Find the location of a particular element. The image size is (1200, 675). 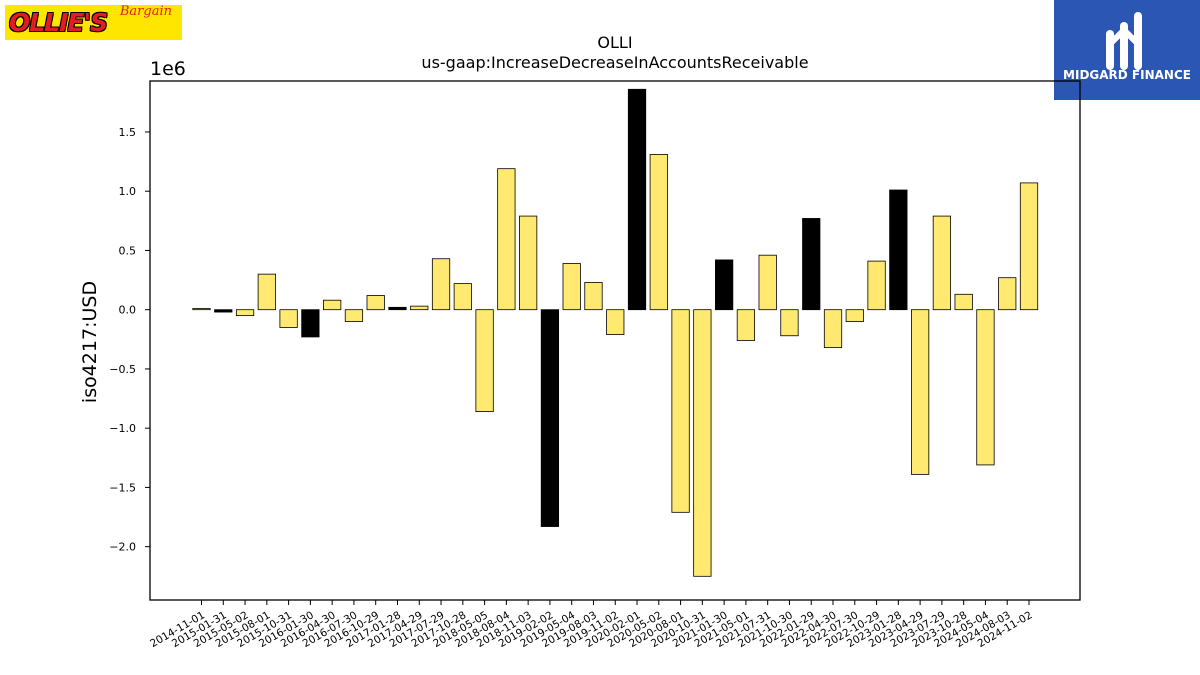

ollies-logo-script: Bargain is located at coordinates (145, 11).